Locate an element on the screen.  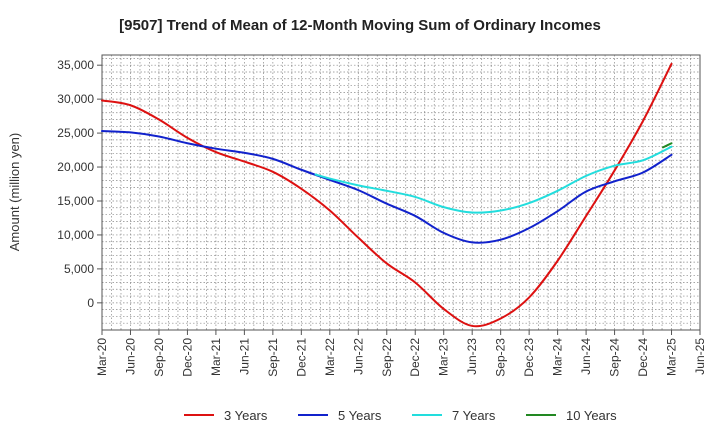
x-tick-label: Jun-22 is located at coordinates (358, 356).